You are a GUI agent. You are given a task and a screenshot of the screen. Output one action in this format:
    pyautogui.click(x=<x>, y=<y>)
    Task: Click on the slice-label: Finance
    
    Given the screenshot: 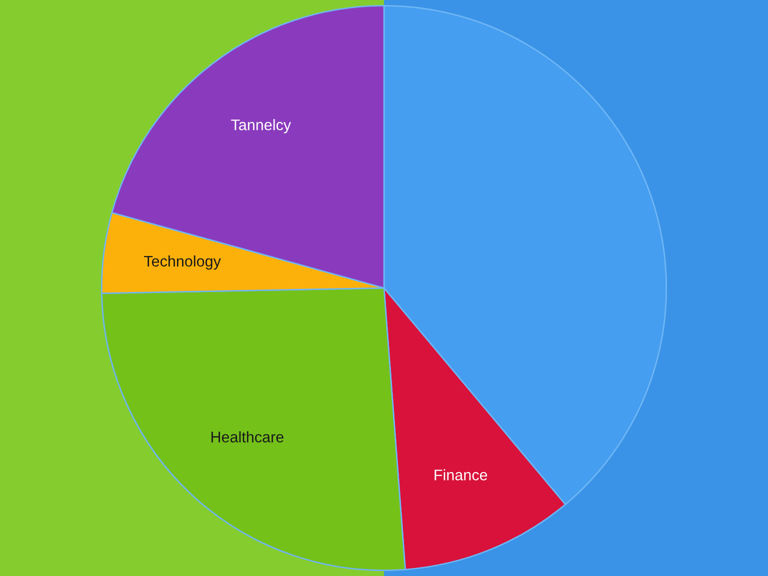 What is the action you would take?
    pyautogui.click(x=461, y=474)
    